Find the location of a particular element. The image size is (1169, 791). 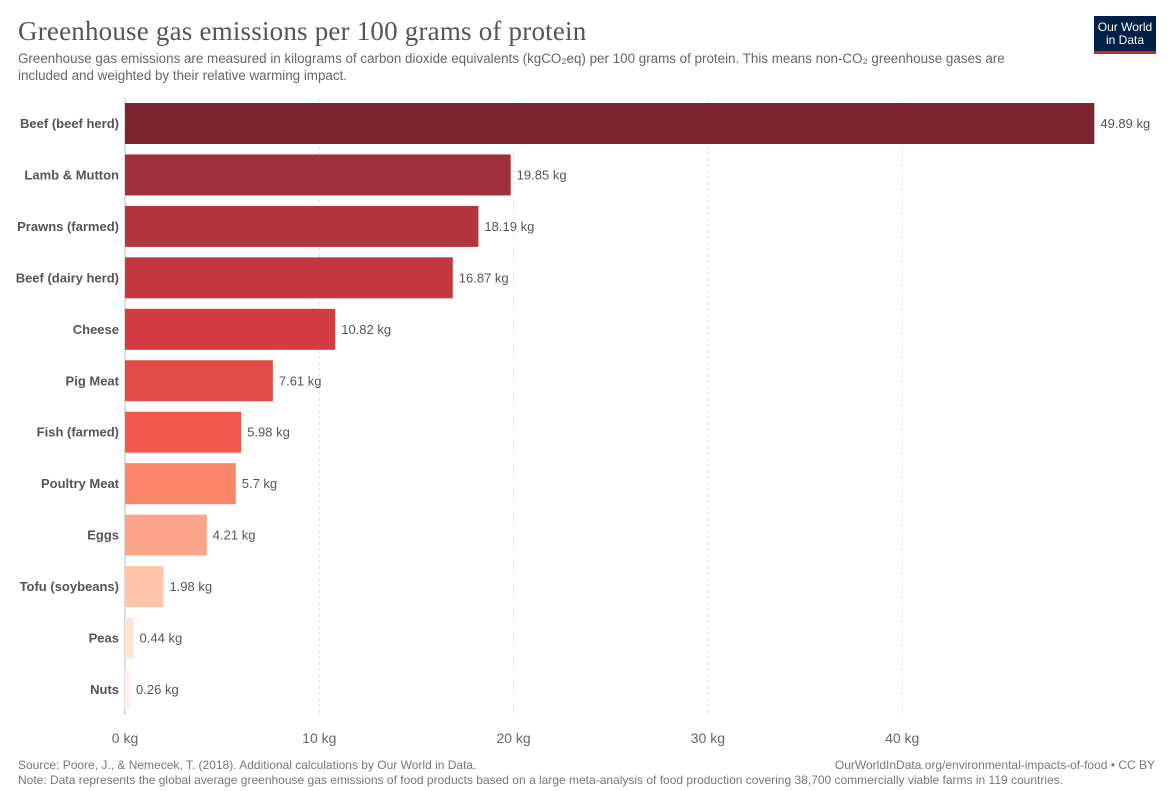

x-tick-label: 20 kg is located at coordinates (513, 738).